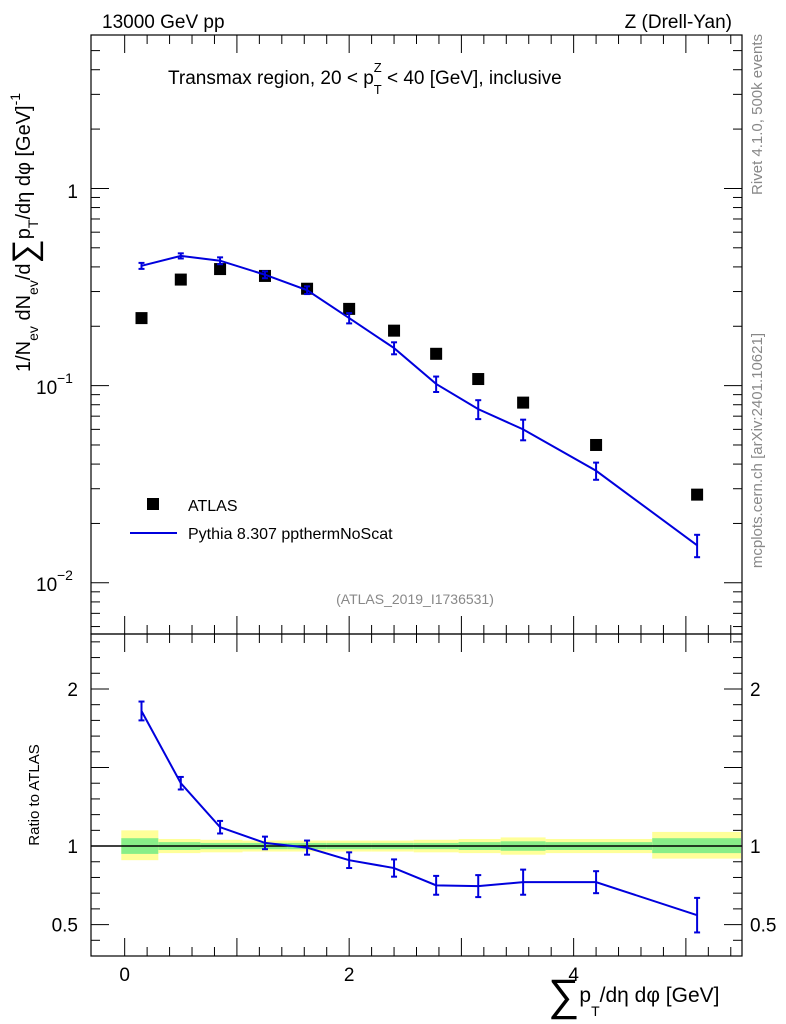 The width and height of the screenshot is (786, 1024). I want to click on ratio-y-tick-label-right: 0.5, so click(763, 926).